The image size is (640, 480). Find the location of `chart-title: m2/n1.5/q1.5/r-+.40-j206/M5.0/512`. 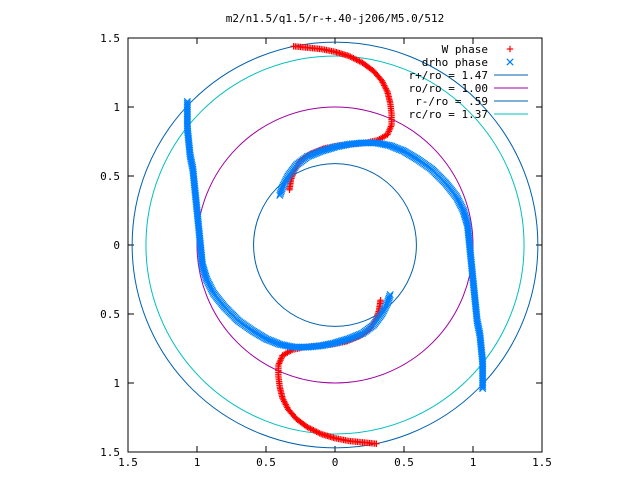

chart-title: m2/n1.5/q1.5/r-+.40-j206/M5.0/512 is located at coordinates (335, 18).